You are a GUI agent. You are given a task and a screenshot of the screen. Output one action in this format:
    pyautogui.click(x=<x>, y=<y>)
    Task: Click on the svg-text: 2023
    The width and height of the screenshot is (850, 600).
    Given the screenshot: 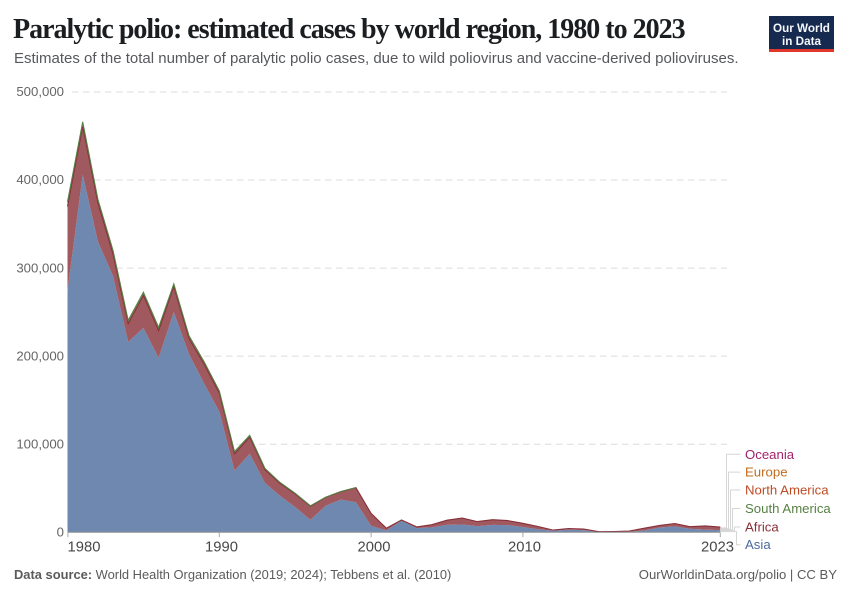 What is the action you would take?
    pyautogui.click(x=717, y=547)
    